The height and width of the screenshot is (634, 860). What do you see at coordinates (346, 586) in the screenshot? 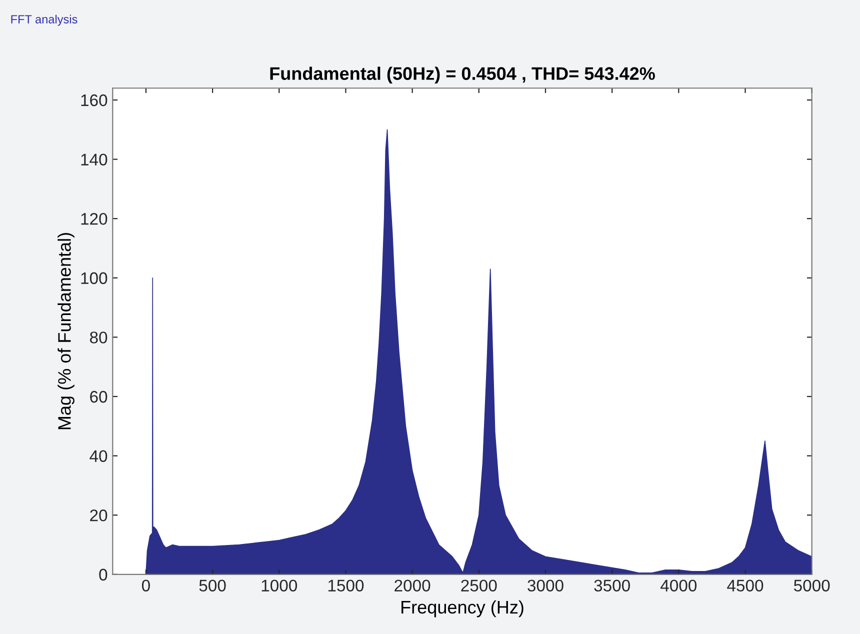
I see `x-tick-label: 1500` at bounding box center [346, 586].